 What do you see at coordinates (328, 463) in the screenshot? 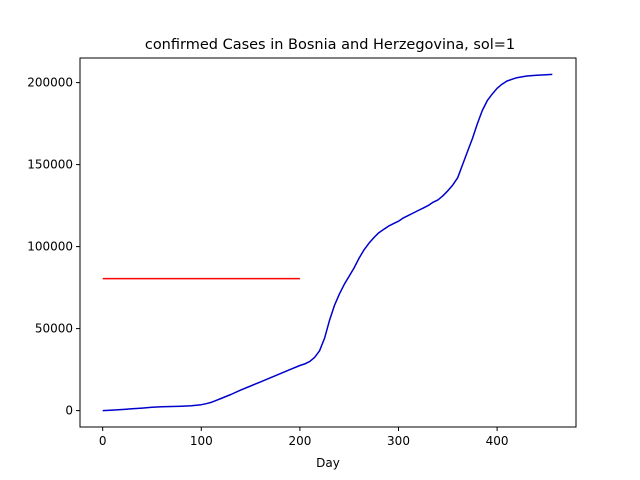
I see `x-axis-label: Day` at bounding box center [328, 463].